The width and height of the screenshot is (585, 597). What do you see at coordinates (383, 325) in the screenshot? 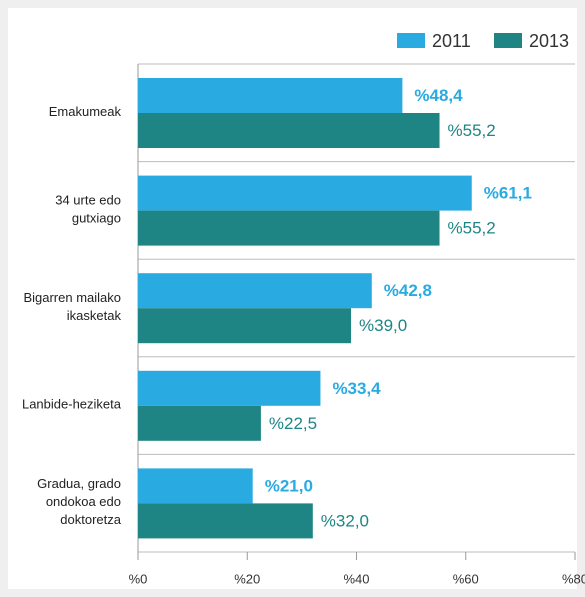
I see `value-label: %39,0` at bounding box center [383, 325].